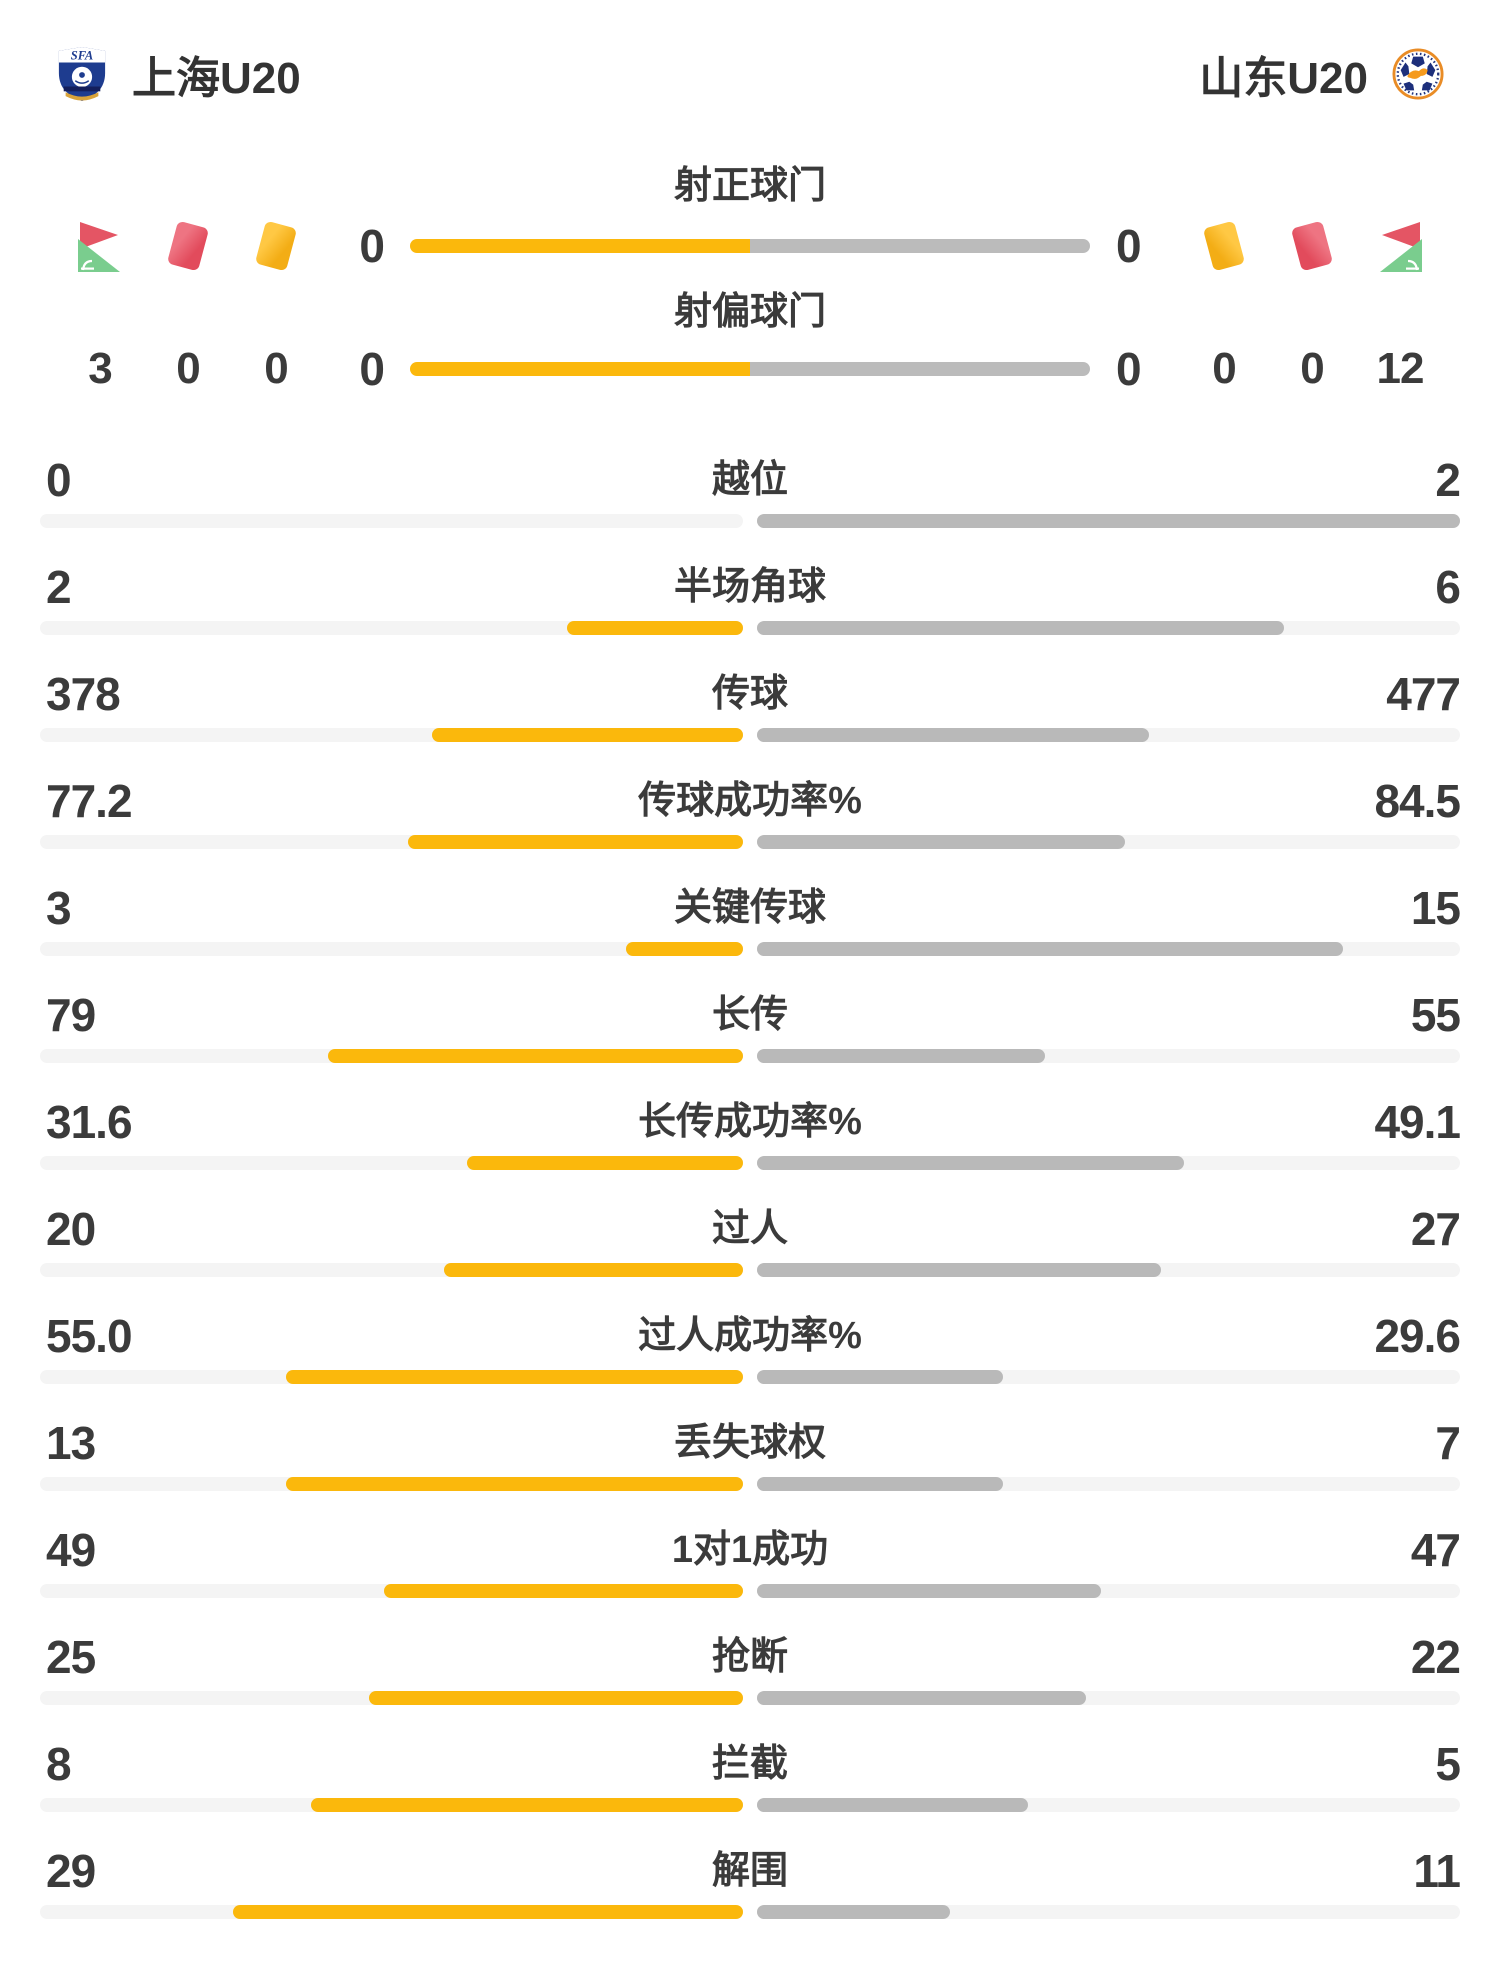  I want to click on stat-home-value: 25, so click(71, 1657).